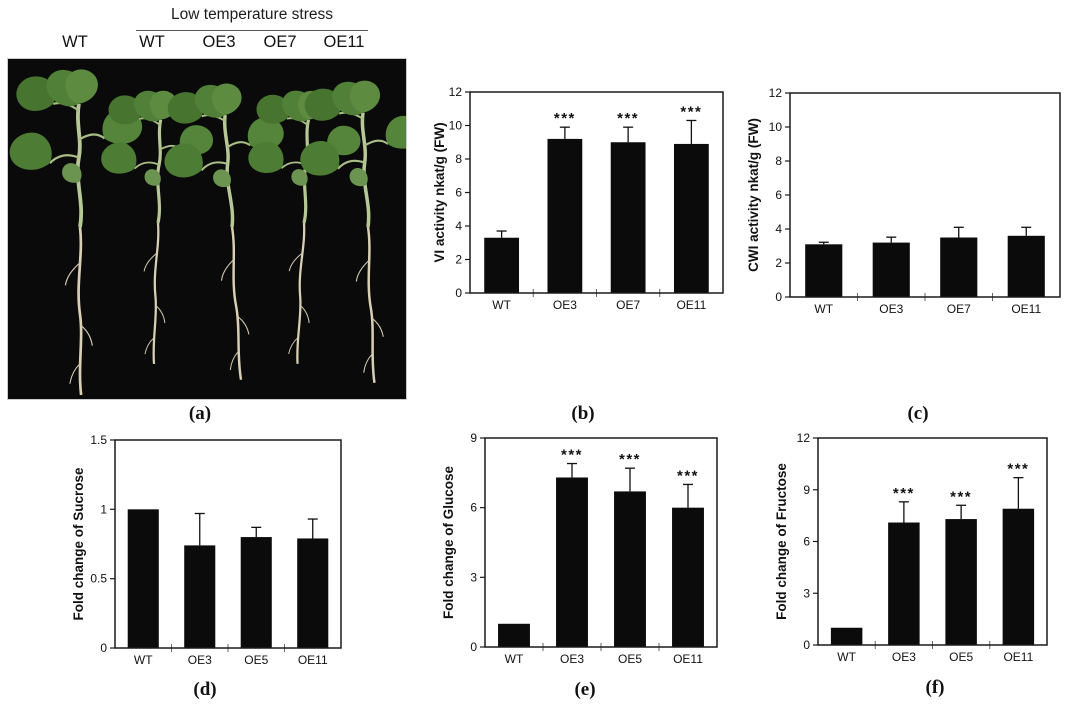  I want to click on panel-label-a: (a), so click(200, 413).